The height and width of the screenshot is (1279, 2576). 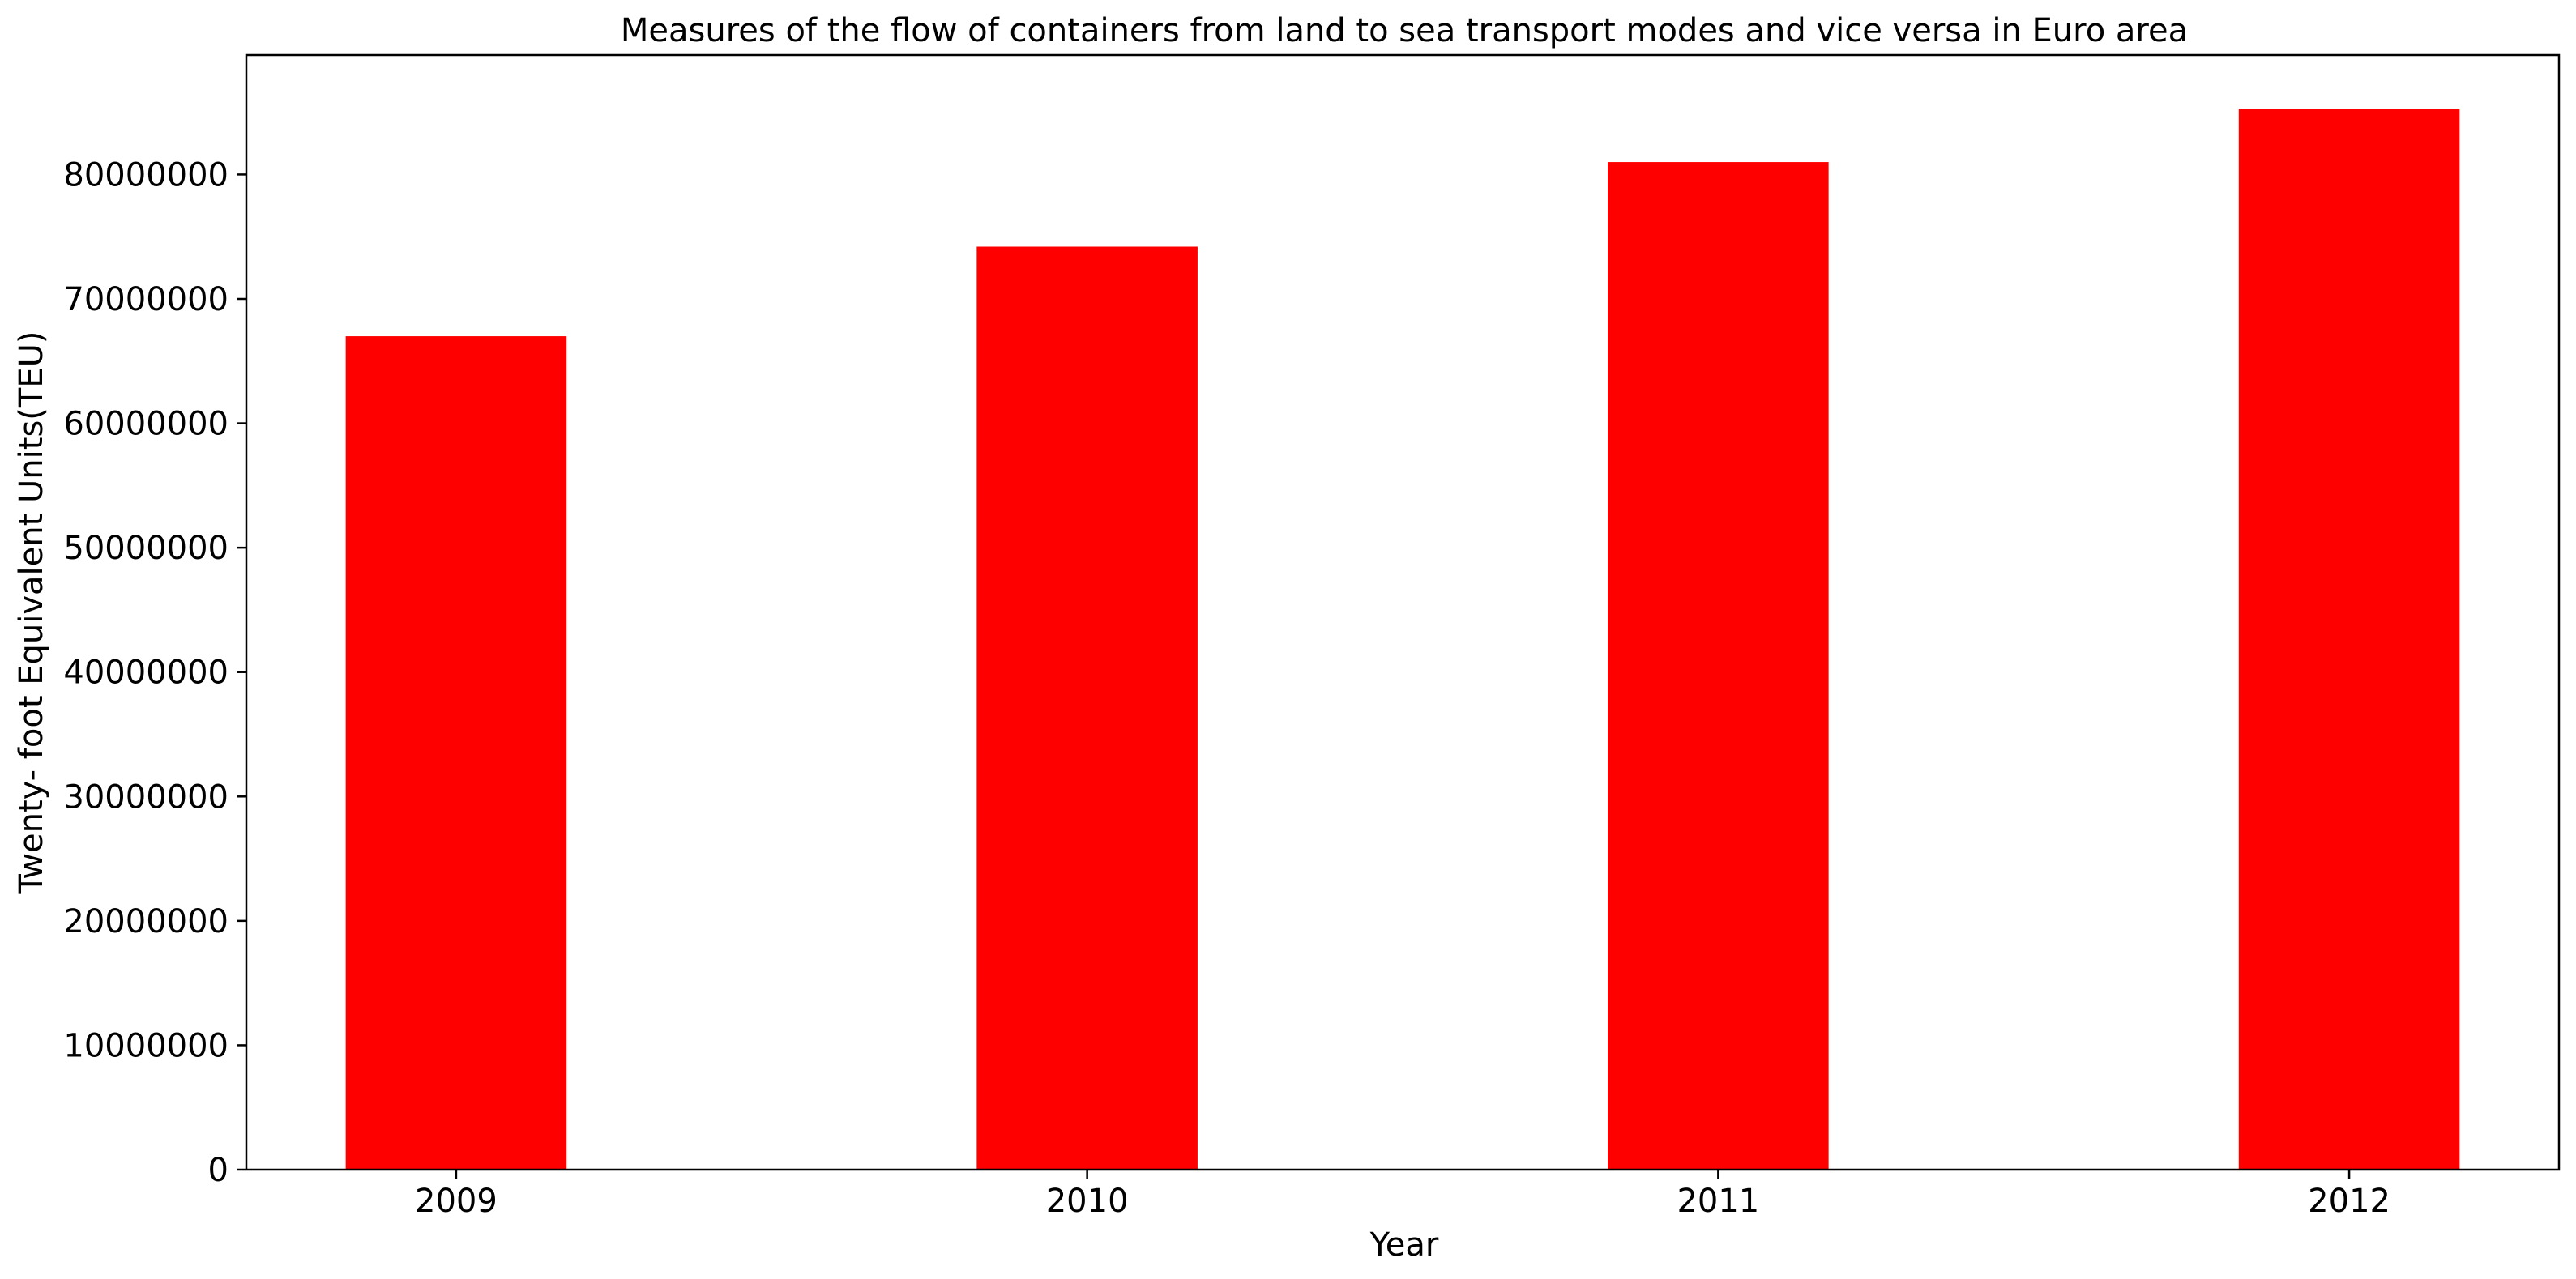 What do you see at coordinates (456, 1201) in the screenshot?
I see `x-tick-label: 2009` at bounding box center [456, 1201].